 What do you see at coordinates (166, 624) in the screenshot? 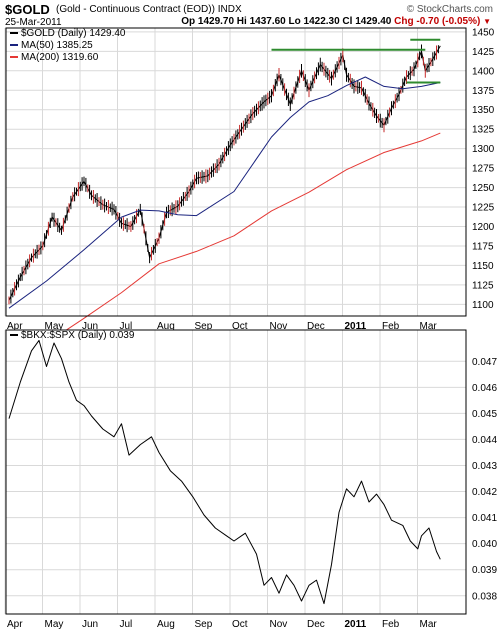
I see `ratio-x-tick-label: Aug` at bounding box center [166, 624].